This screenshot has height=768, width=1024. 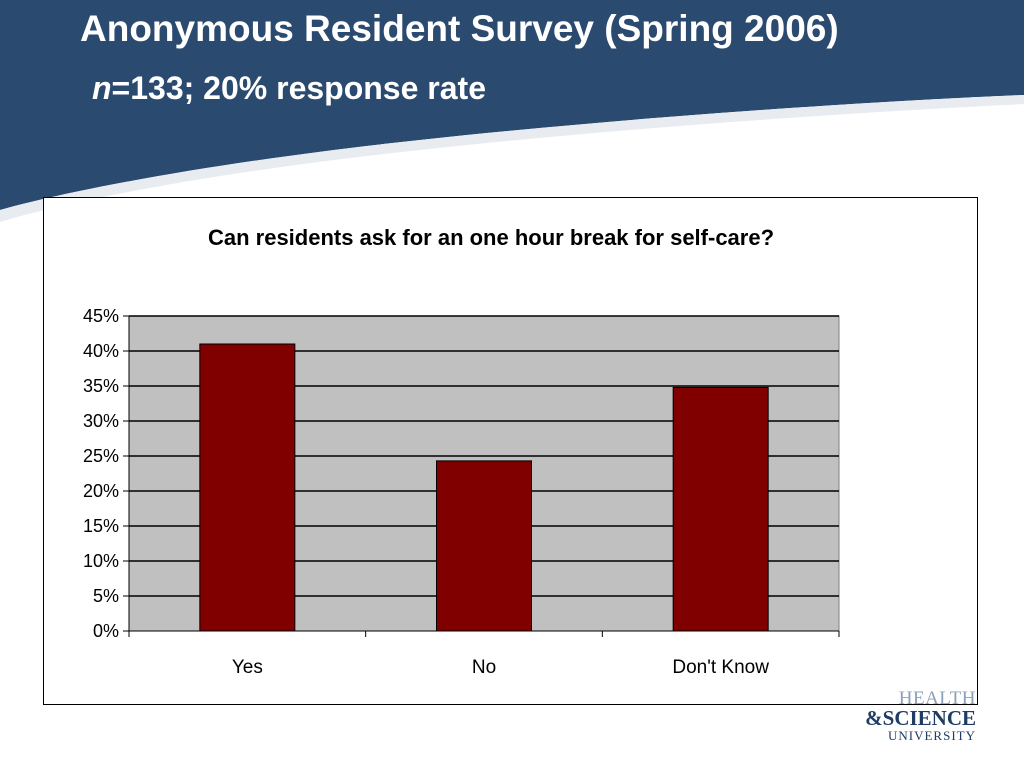 What do you see at coordinates (484, 667) in the screenshot?
I see `x-tick-label: No` at bounding box center [484, 667].